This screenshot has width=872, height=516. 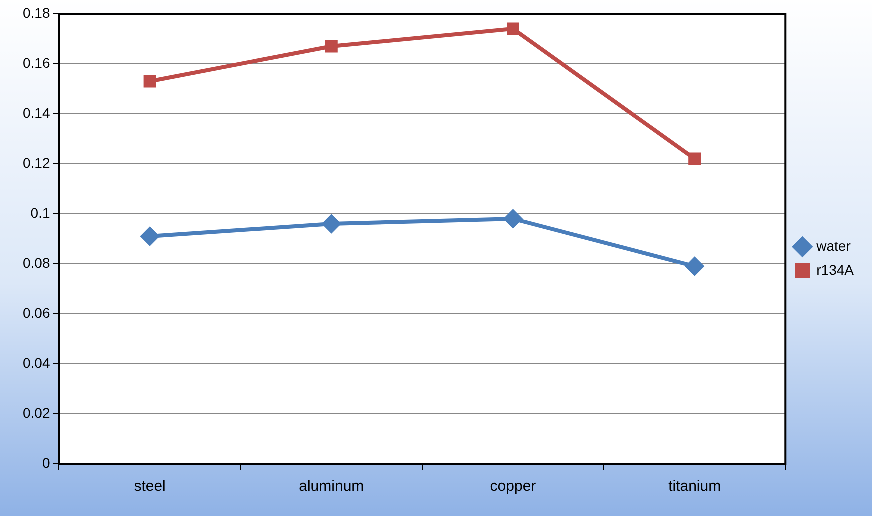 I want to click on y-tick-label: 0.1, so click(x=40, y=212).